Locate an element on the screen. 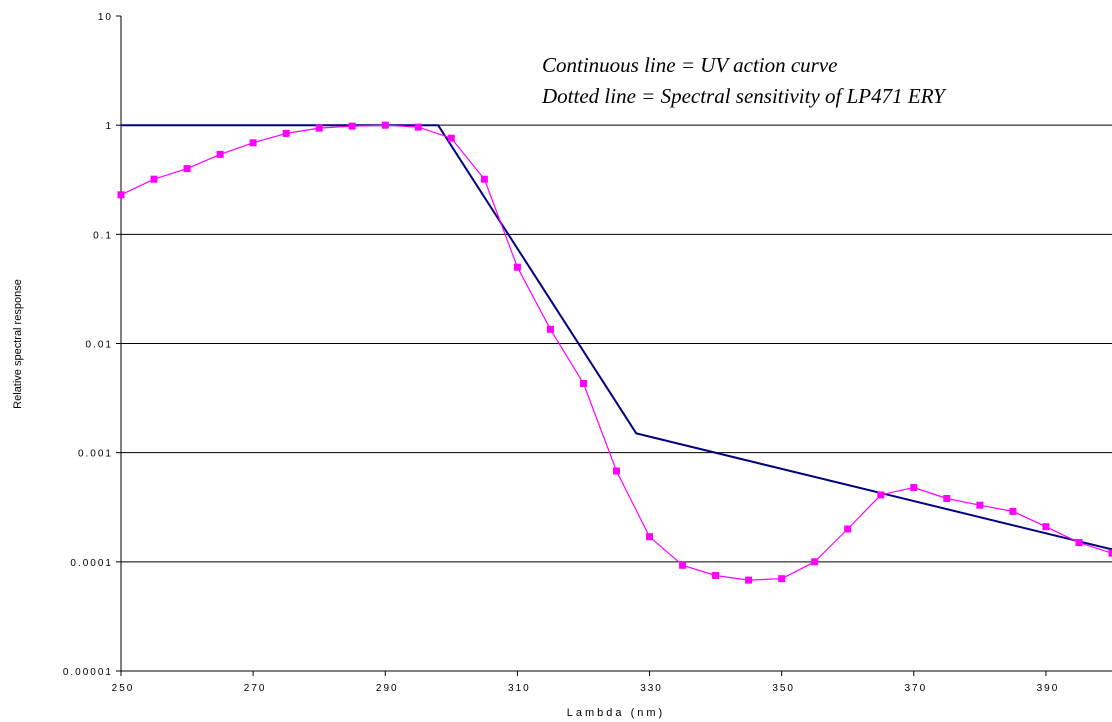  x-axis-title: Lambda (nm) is located at coordinates (616, 713).